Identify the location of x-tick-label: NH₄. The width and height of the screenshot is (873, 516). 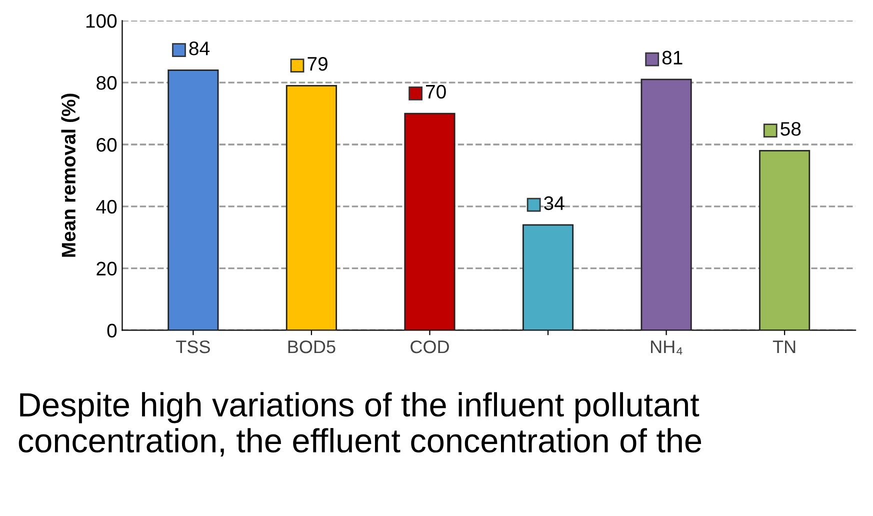
(666, 347).